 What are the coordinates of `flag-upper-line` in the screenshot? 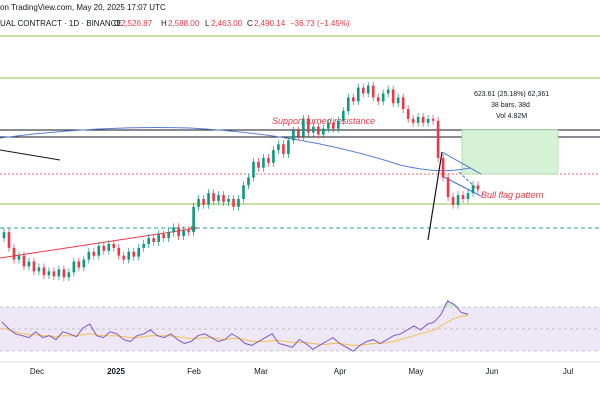 It's located at (461, 163).